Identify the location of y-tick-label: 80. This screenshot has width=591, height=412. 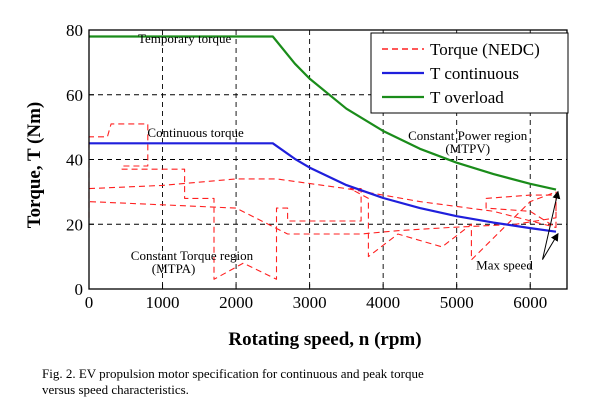
(74, 30).